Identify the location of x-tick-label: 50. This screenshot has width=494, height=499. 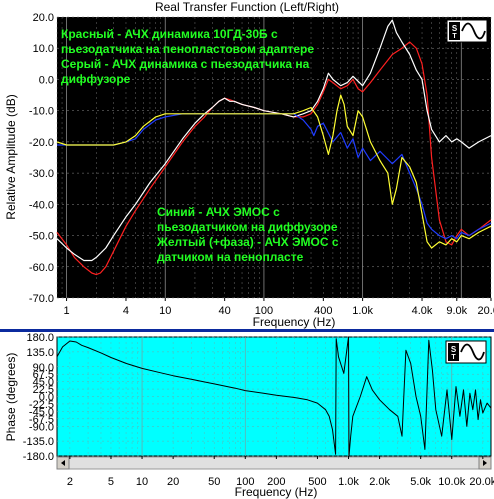
(214, 482).